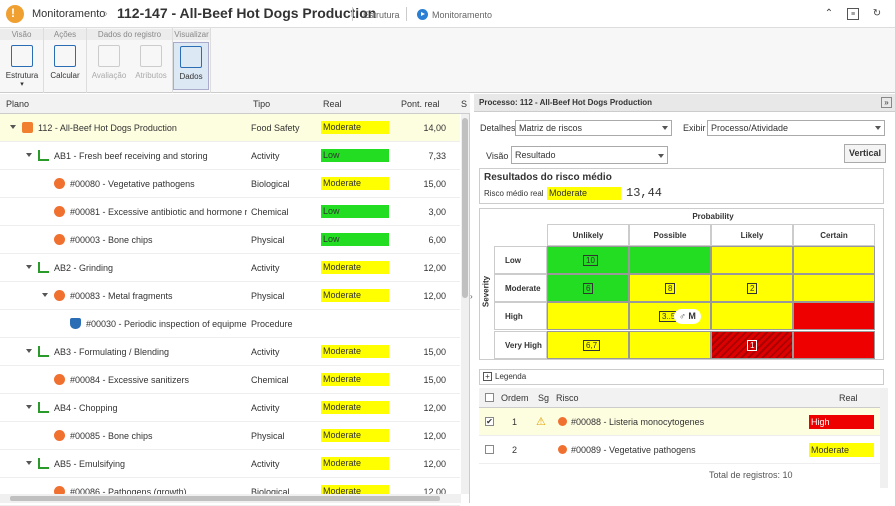 The image size is (895, 506). Describe the element at coordinates (489, 397) in the screenshot. I see `select-all-checkbox` at that location.